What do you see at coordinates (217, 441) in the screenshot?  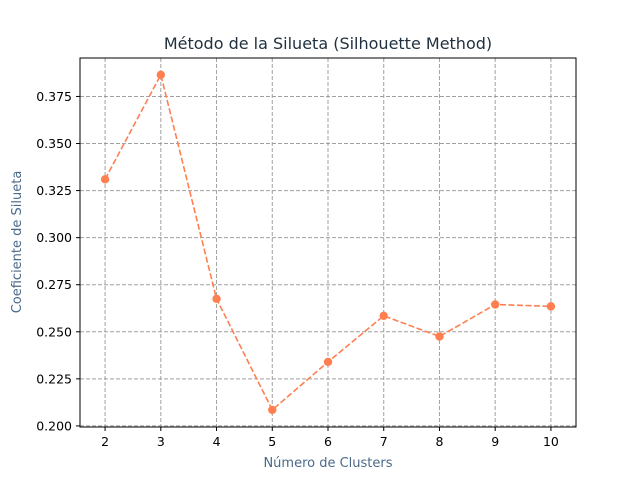 I see `x-tick-label: 4` at bounding box center [217, 441].